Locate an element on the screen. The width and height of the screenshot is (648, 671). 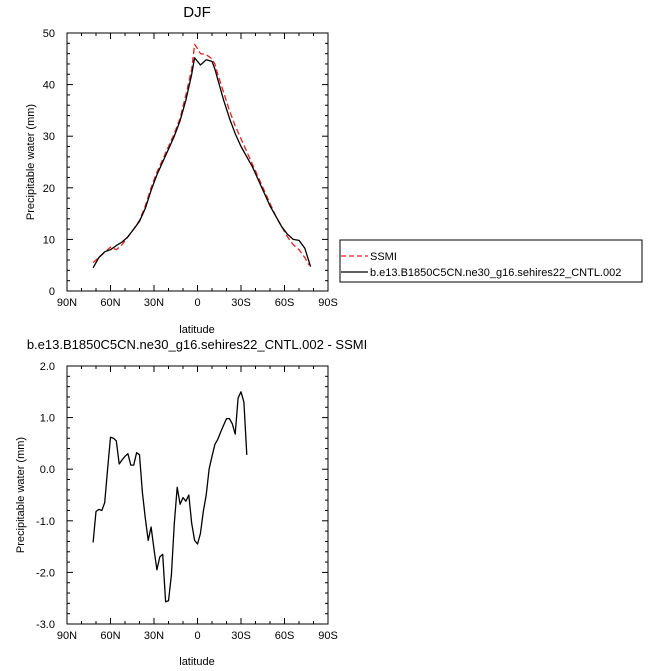
y-tick-label: 40 is located at coordinates (49, 86).